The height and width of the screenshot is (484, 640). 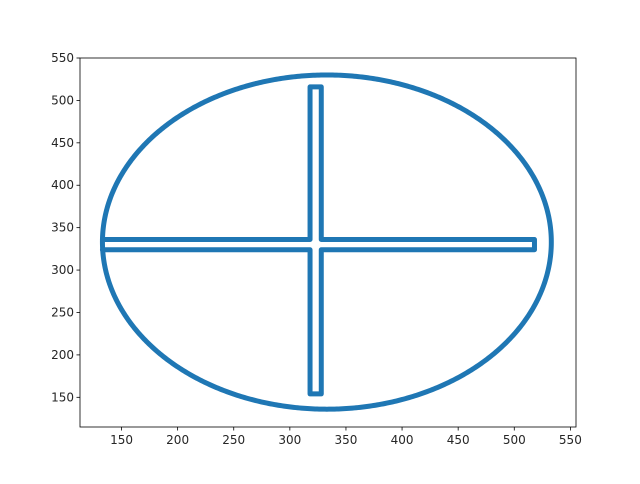 What do you see at coordinates (62, 312) in the screenshot?
I see `y-tick-label: 250` at bounding box center [62, 312].